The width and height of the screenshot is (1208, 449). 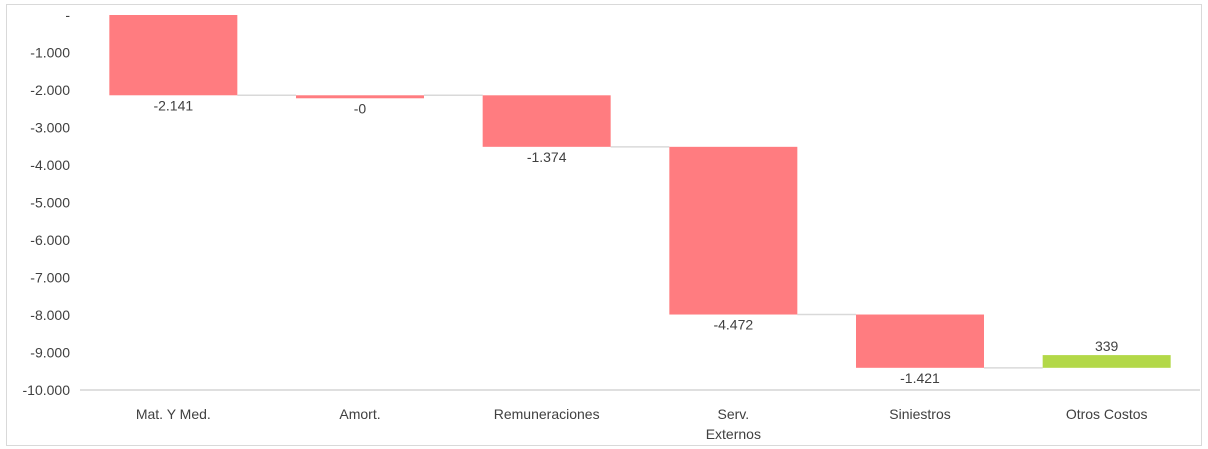 I want to click on y-tick-label: -4.000, so click(x=50, y=165).